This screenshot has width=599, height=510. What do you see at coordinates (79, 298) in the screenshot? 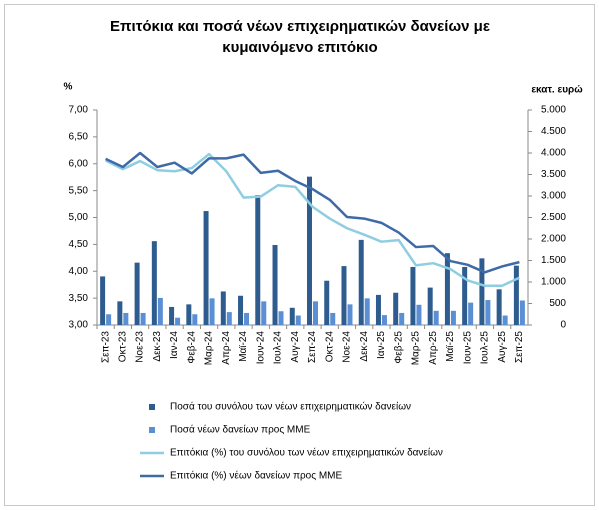
I see `y-tick-label: 3,50` at bounding box center [79, 298].